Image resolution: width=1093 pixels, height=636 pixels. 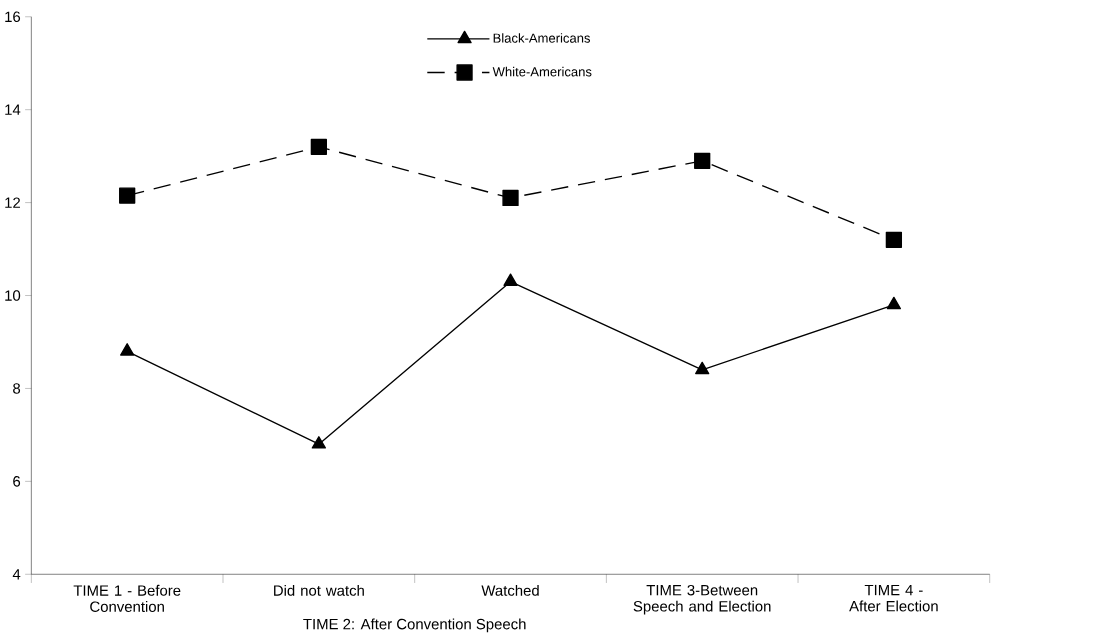 What do you see at coordinates (12, 202) in the screenshot?
I see `y-tick-label: 12` at bounding box center [12, 202].